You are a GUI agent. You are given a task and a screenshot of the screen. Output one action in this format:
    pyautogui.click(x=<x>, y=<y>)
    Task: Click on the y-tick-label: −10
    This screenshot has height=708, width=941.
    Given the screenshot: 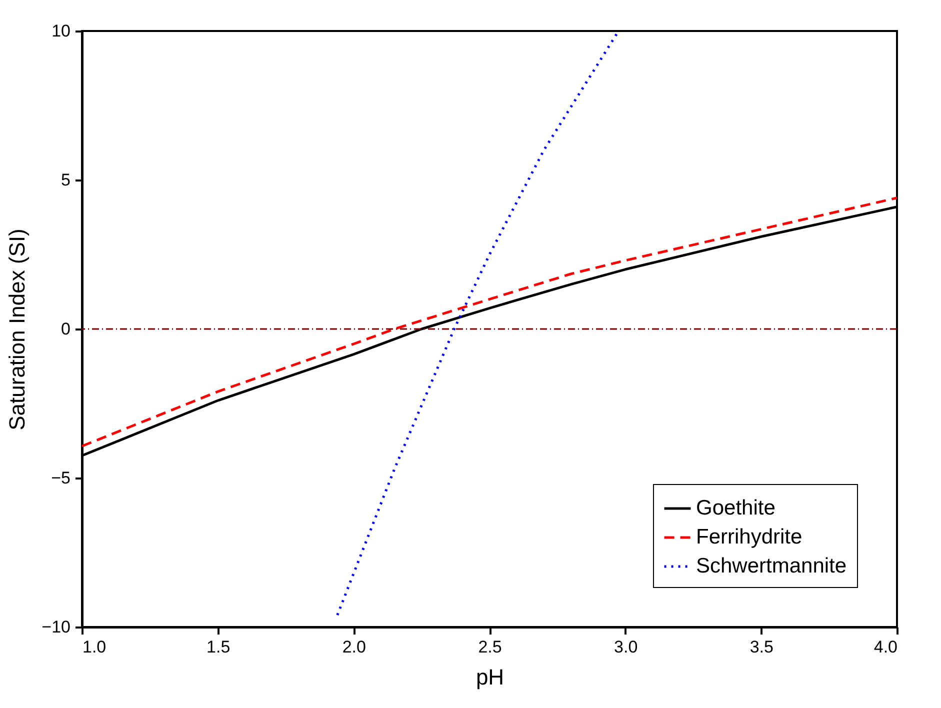 What is the action you would take?
    pyautogui.click(x=56, y=627)
    